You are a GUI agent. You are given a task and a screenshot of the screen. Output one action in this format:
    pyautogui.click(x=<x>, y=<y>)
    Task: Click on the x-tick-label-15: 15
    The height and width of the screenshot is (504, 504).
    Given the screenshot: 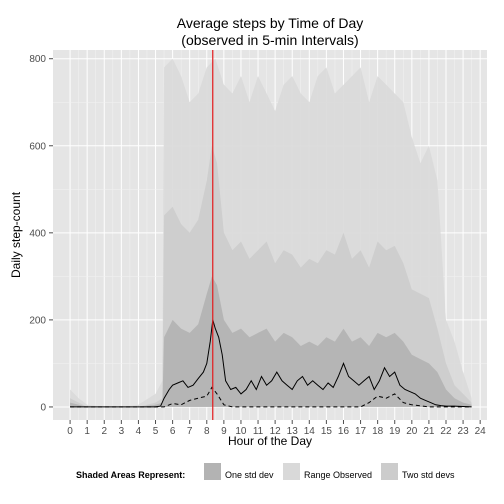 What is the action you would take?
    pyautogui.click(x=327, y=431)
    